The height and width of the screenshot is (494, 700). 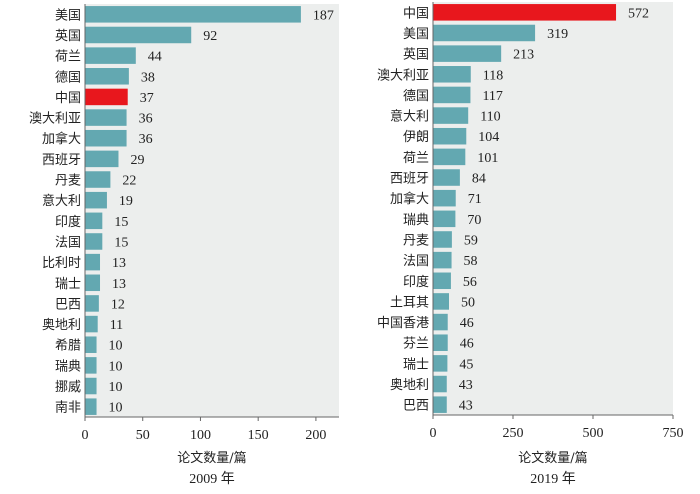 What do you see at coordinates (513, 433) in the screenshot?
I see `x-tick-label: 250` at bounding box center [513, 433].